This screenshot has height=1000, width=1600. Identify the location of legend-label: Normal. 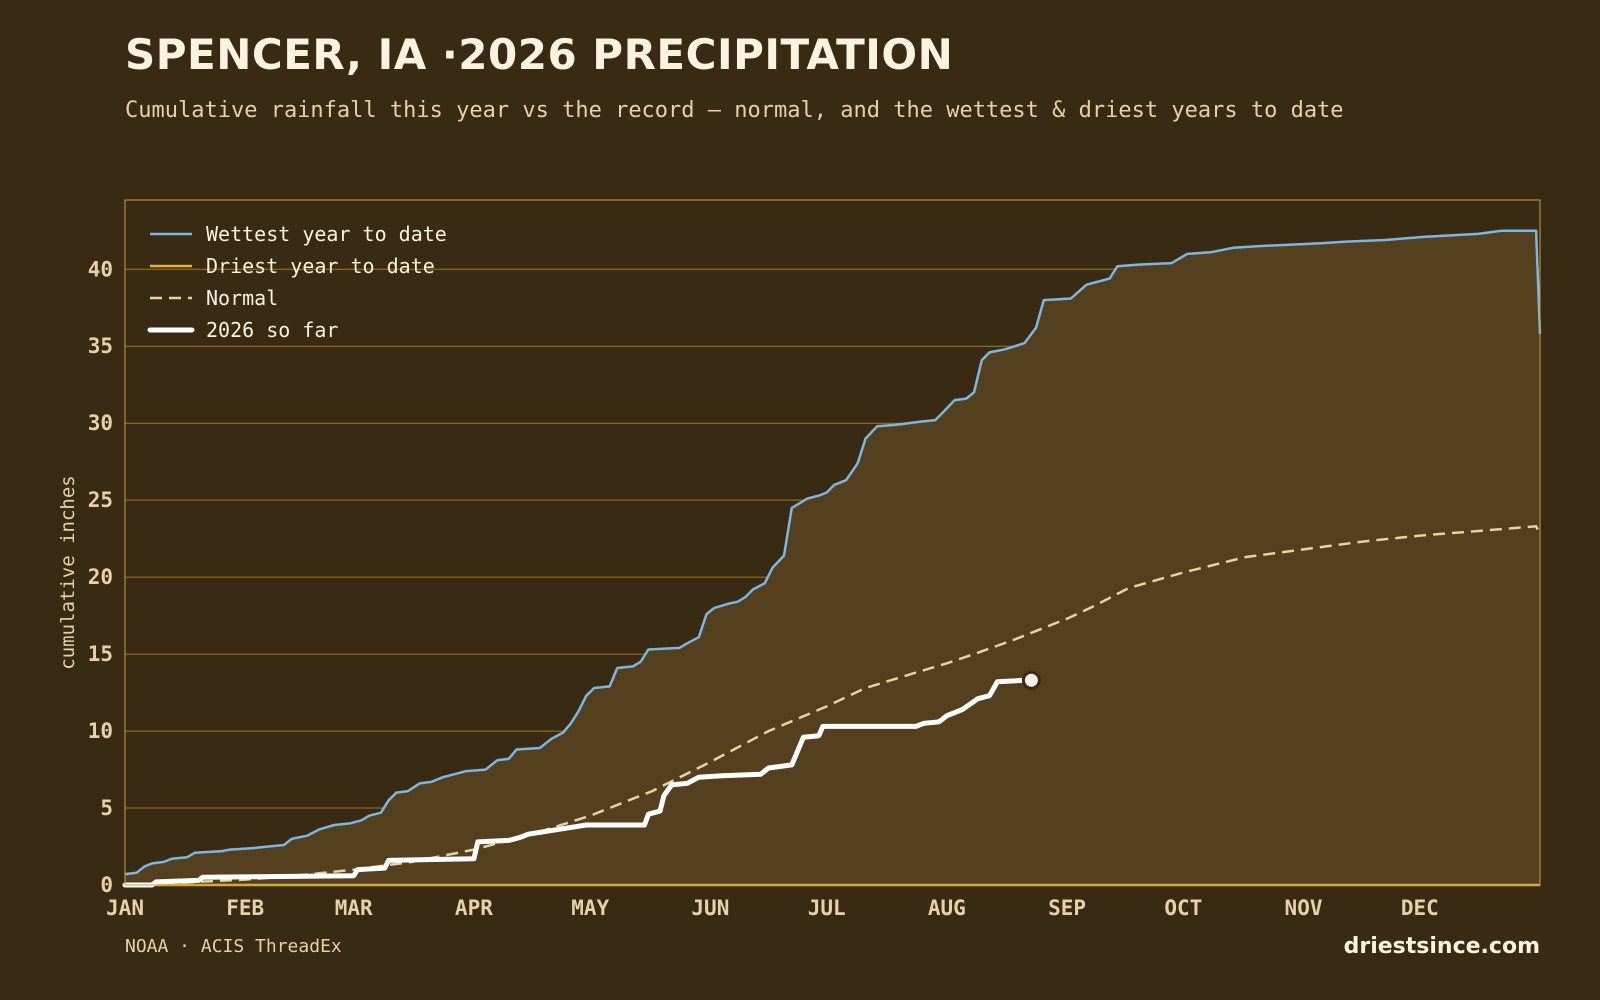
(242, 298).